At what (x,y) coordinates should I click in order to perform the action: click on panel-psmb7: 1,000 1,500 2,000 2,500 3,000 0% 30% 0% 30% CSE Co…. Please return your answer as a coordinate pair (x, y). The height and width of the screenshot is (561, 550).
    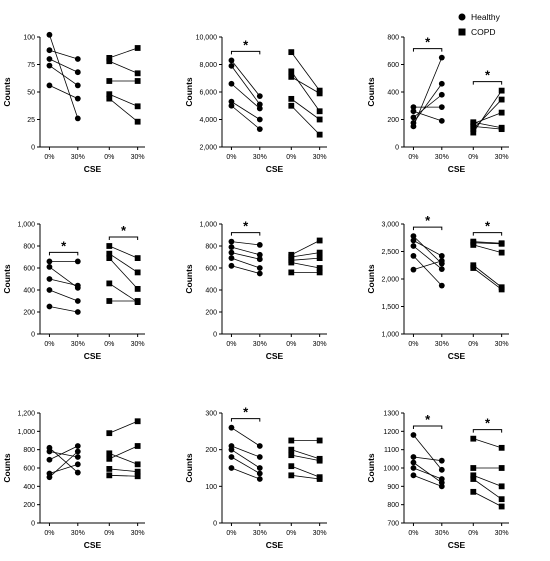
    Looking at the image, I should click on (437, 287).